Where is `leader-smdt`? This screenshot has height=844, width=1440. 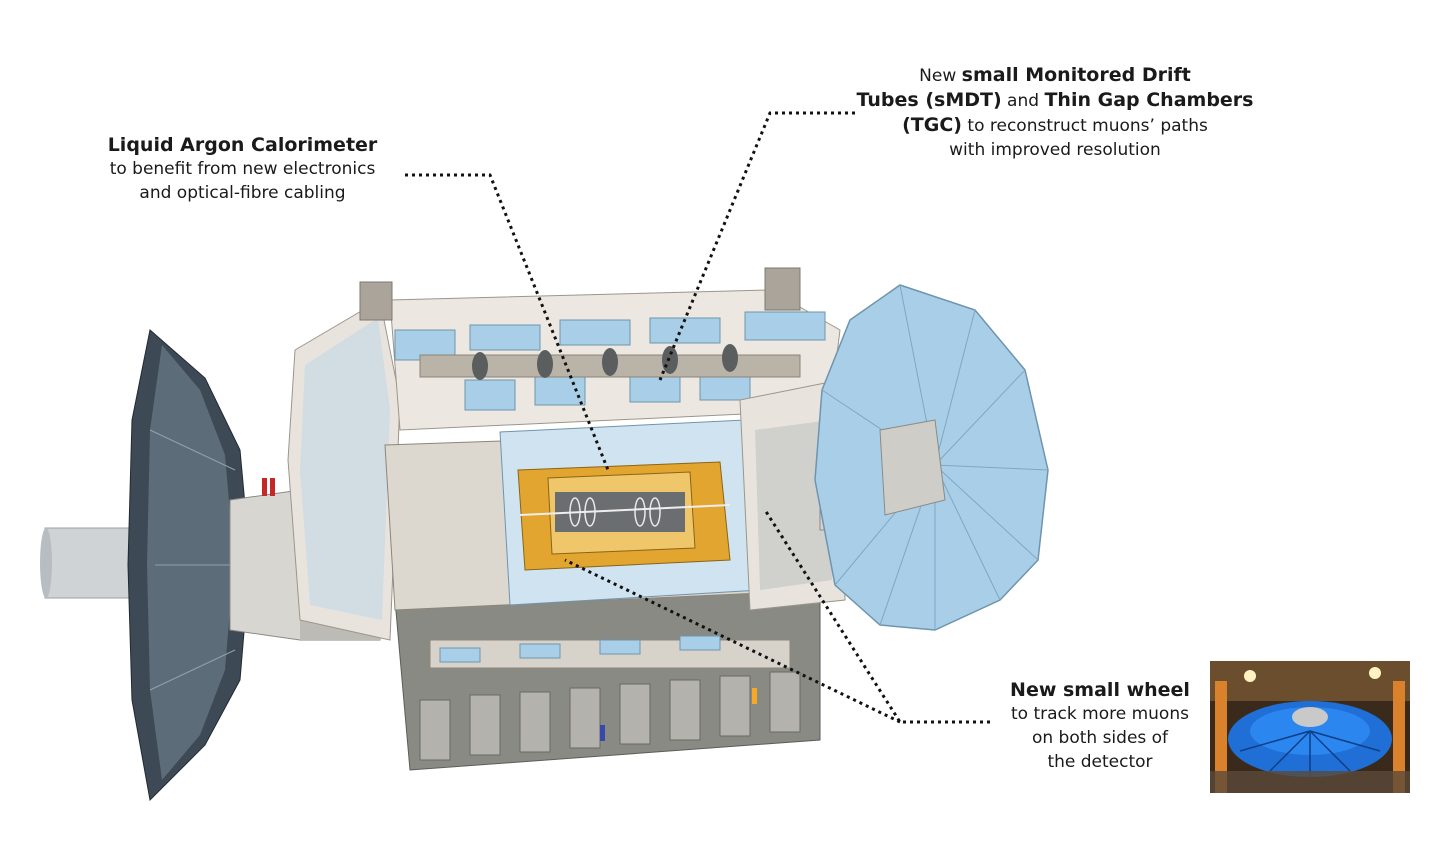 leader-smdt is located at coordinates (756, 246).